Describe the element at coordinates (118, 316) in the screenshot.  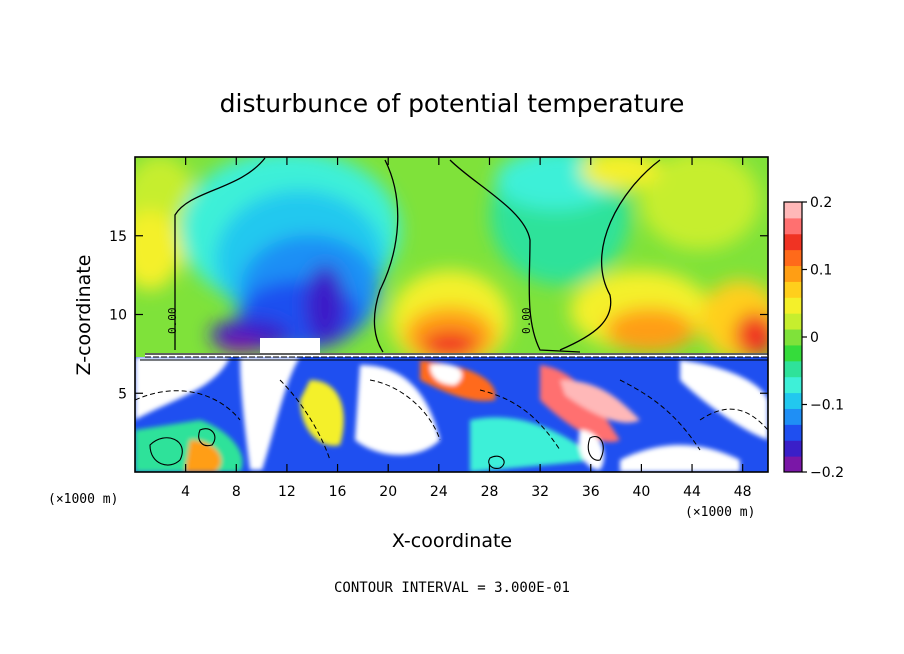
I see `y-tick-label: 10` at that location.